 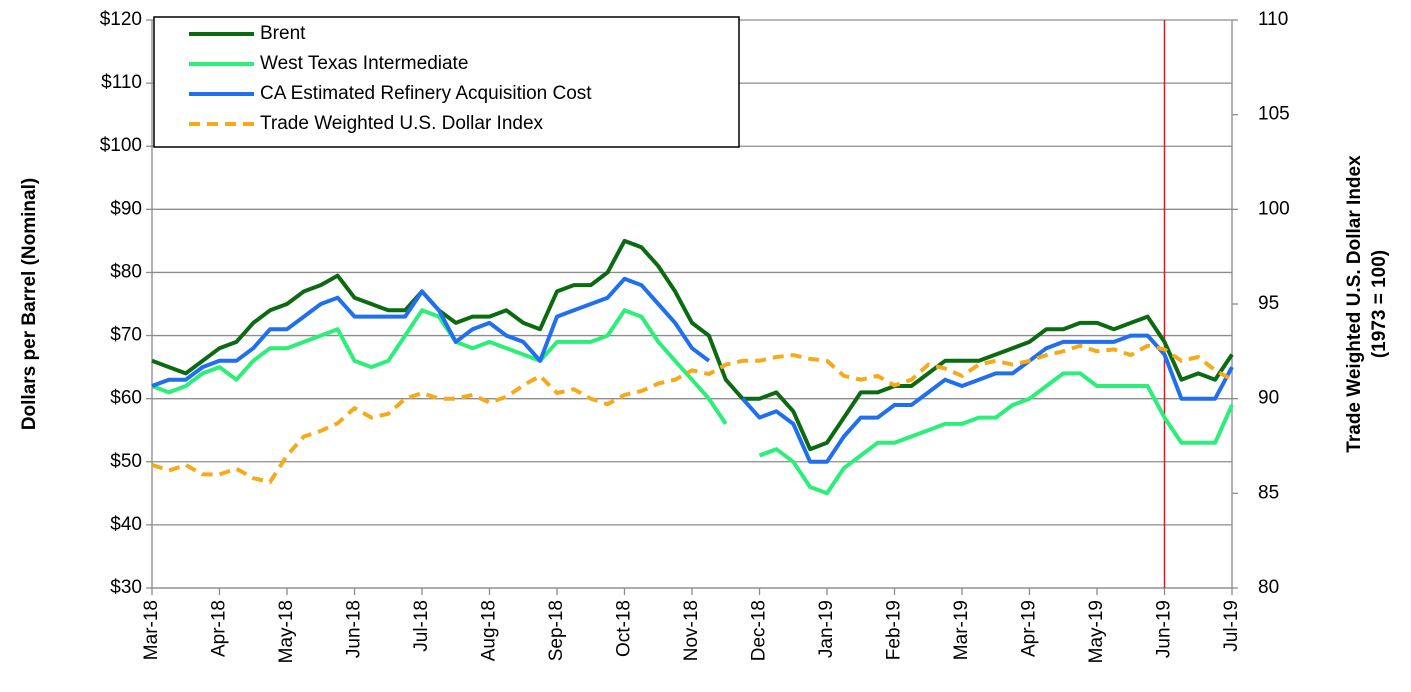 What do you see at coordinates (1268, 587) in the screenshot?
I see `y2-tick-label: 80` at bounding box center [1268, 587].